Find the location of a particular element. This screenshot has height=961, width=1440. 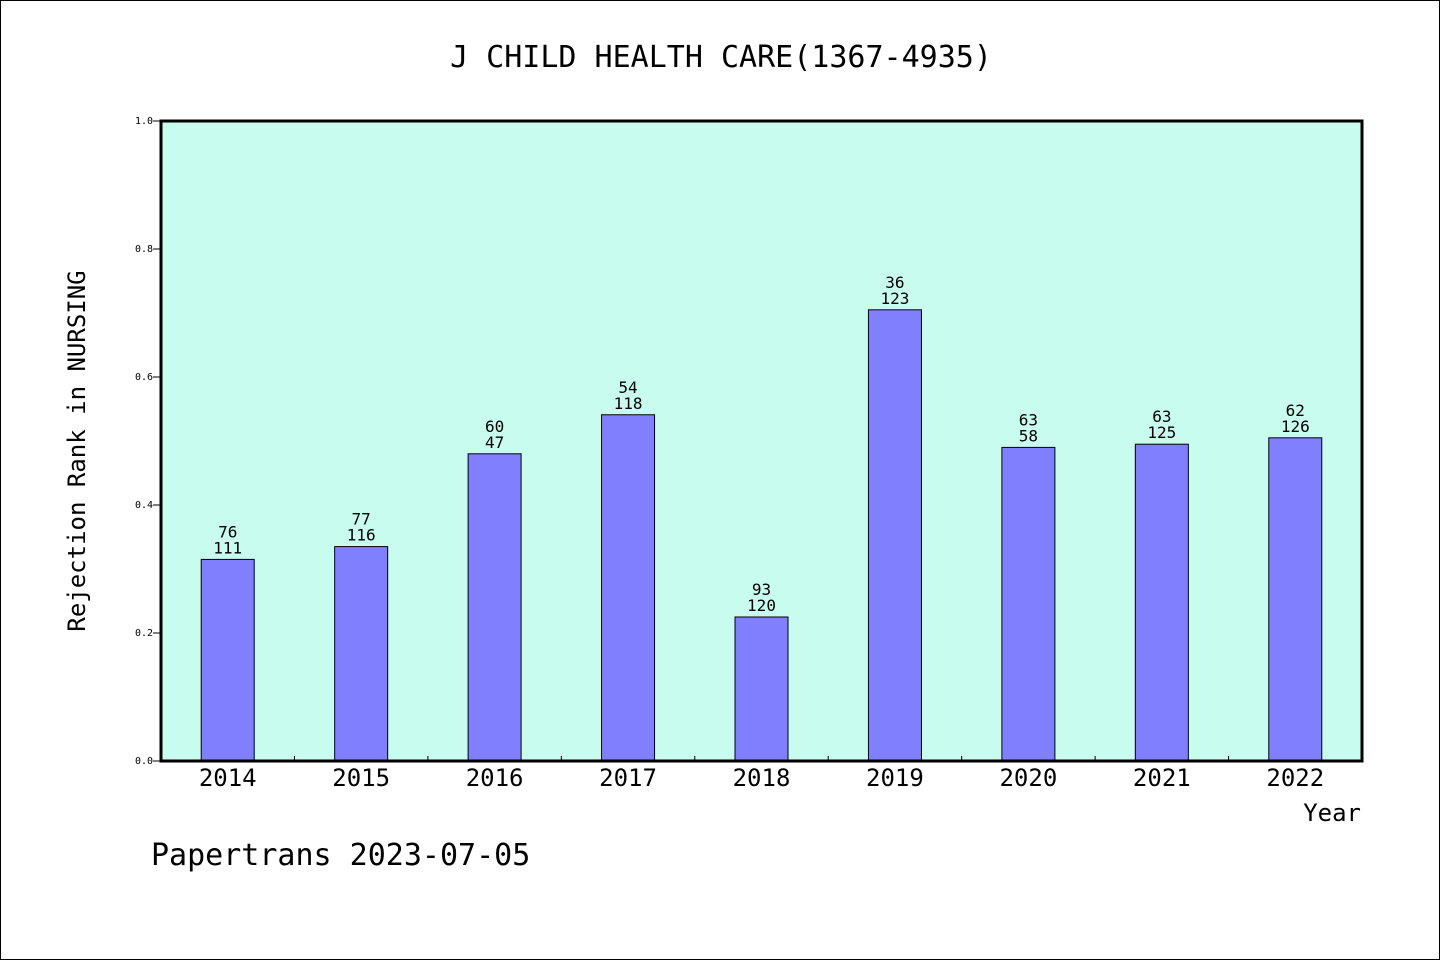

chart-title: J CHILD HEALTH CARE(1367-4935) is located at coordinates (721, 57).